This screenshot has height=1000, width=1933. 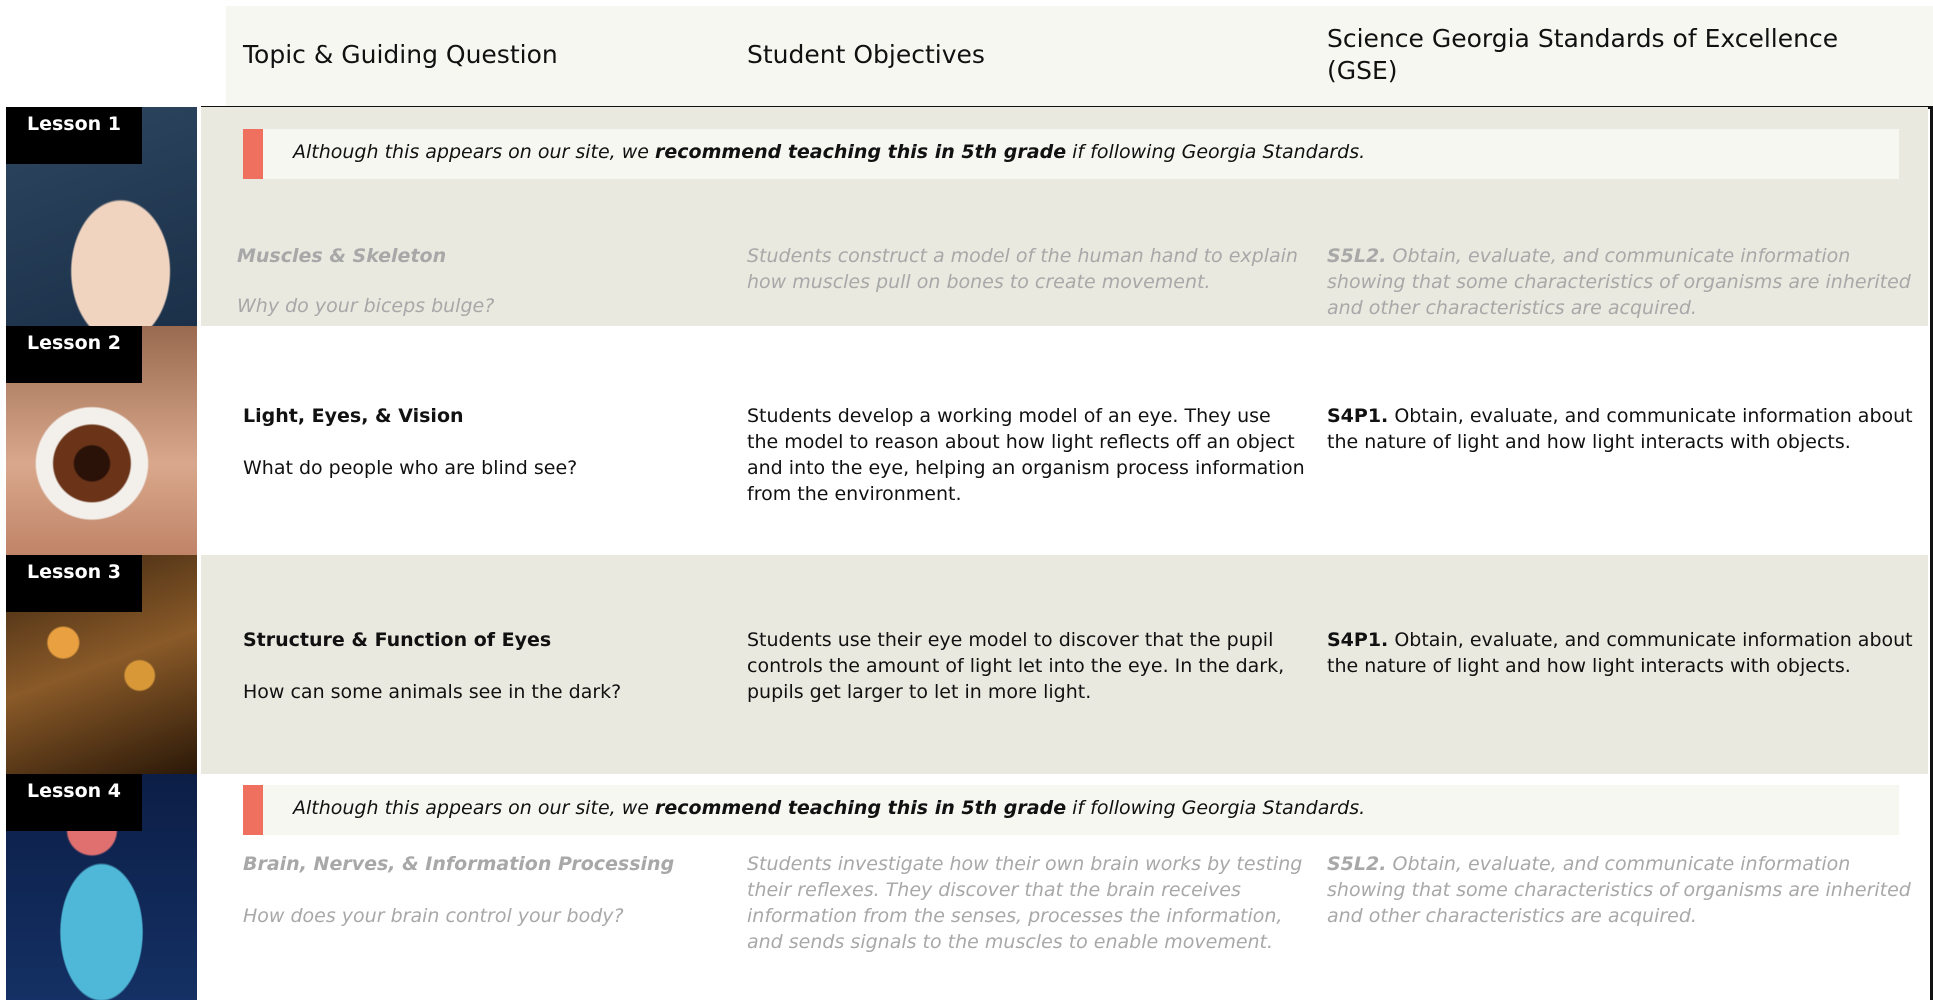 What do you see at coordinates (459, 864) in the screenshot?
I see `lesson-topic: Brain, Nerves, & Information Processing` at bounding box center [459, 864].